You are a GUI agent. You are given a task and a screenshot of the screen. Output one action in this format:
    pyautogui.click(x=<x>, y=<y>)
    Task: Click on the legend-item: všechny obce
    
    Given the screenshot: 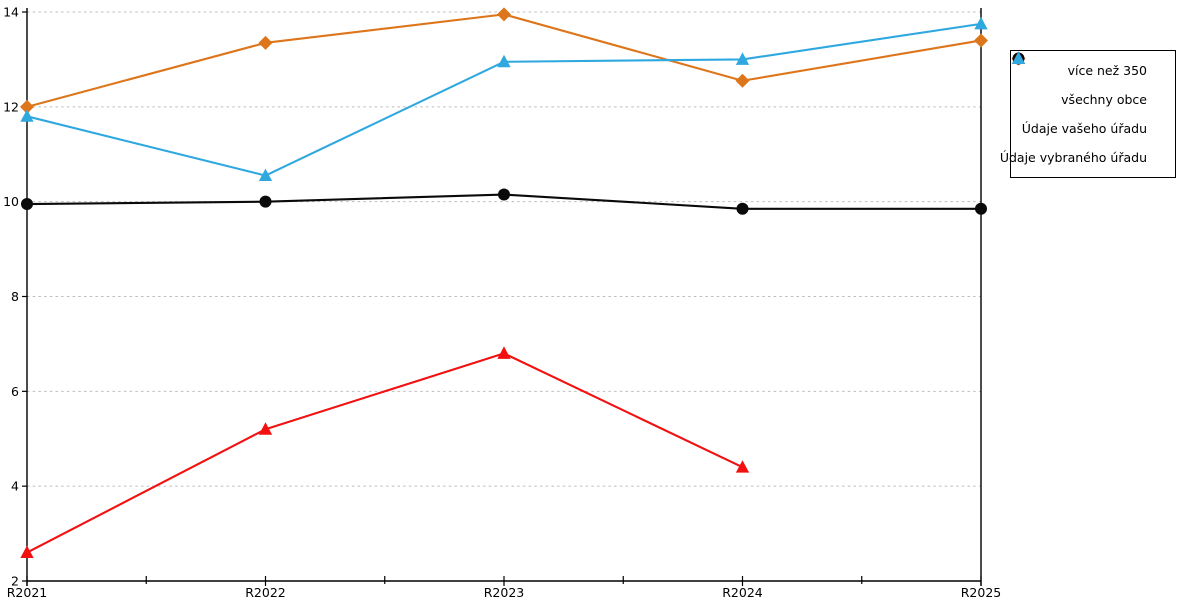 What is the action you would take?
    pyautogui.click(x=1090, y=83)
    